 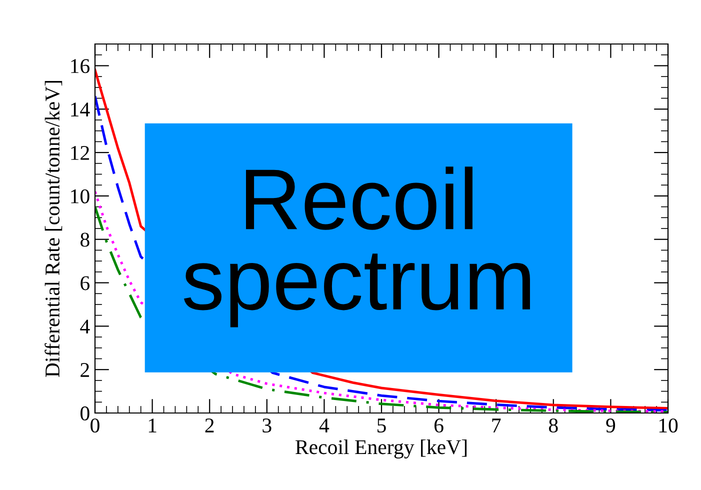 I want to click on x-tick-label: 0, so click(x=95, y=425).